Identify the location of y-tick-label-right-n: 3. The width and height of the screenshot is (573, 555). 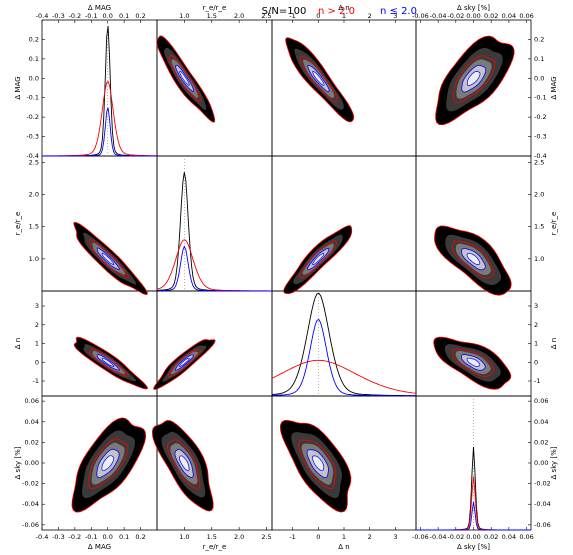
(536, 306).